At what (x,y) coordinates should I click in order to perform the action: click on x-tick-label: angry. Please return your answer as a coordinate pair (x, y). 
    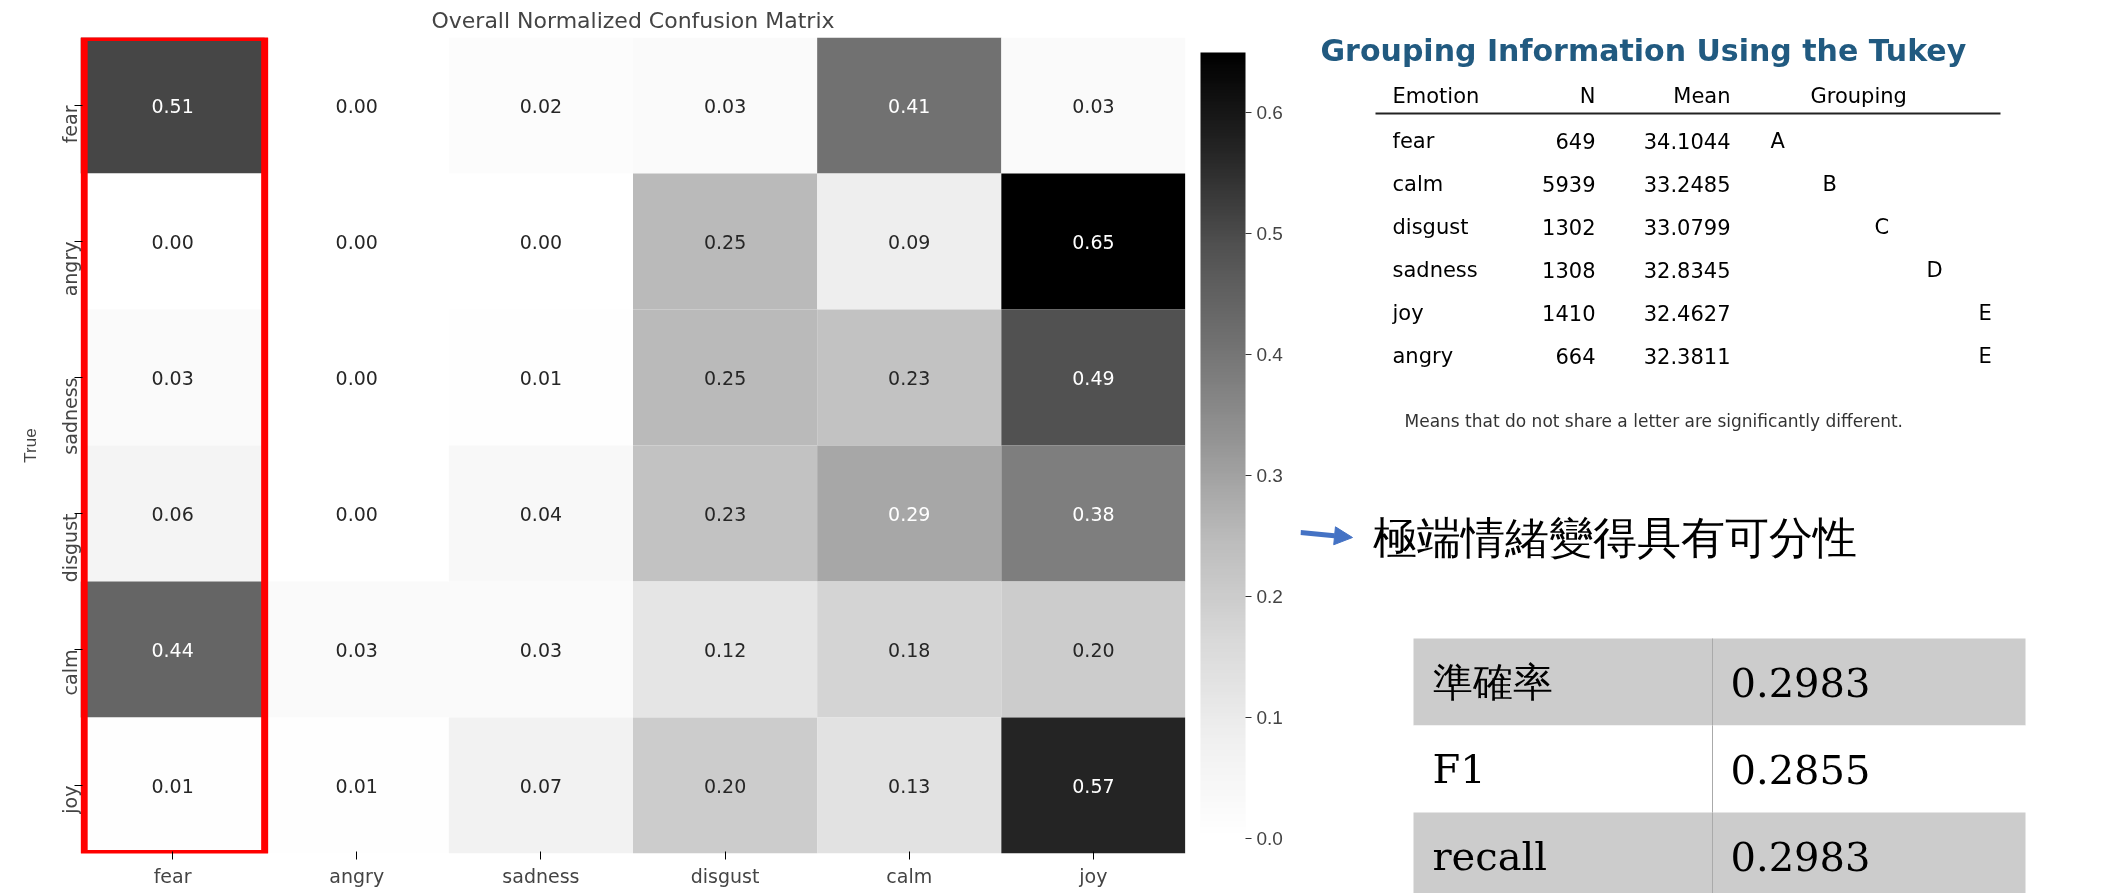
    Looking at the image, I should click on (357, 875).